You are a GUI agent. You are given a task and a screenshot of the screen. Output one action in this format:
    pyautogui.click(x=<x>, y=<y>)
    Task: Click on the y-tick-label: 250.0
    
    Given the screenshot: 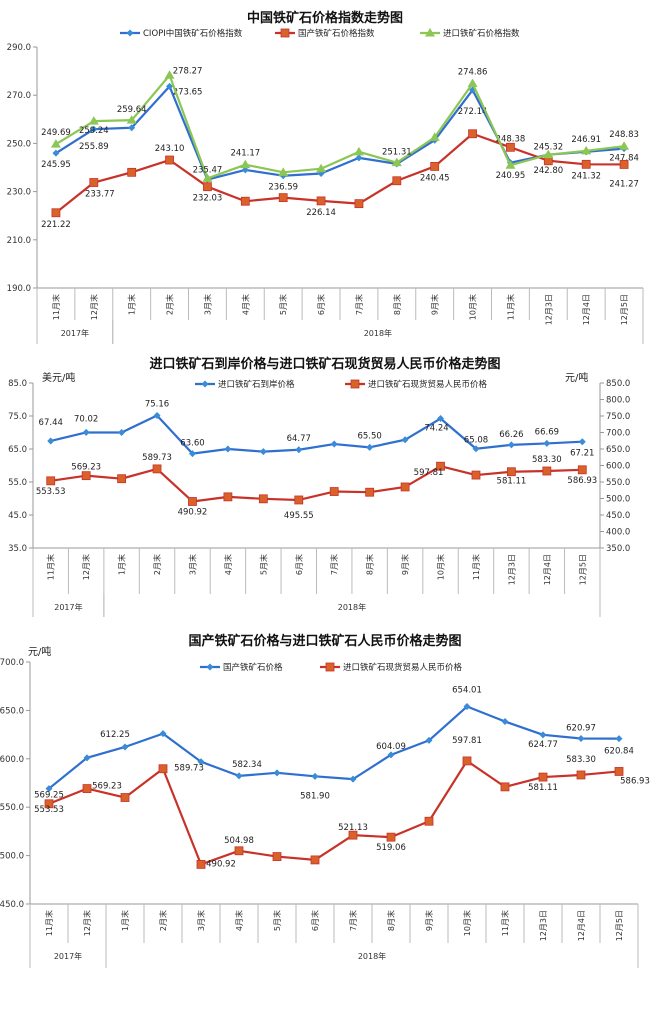 What is the action you would take?
    pyautogui.click(x=19, y=144)
    